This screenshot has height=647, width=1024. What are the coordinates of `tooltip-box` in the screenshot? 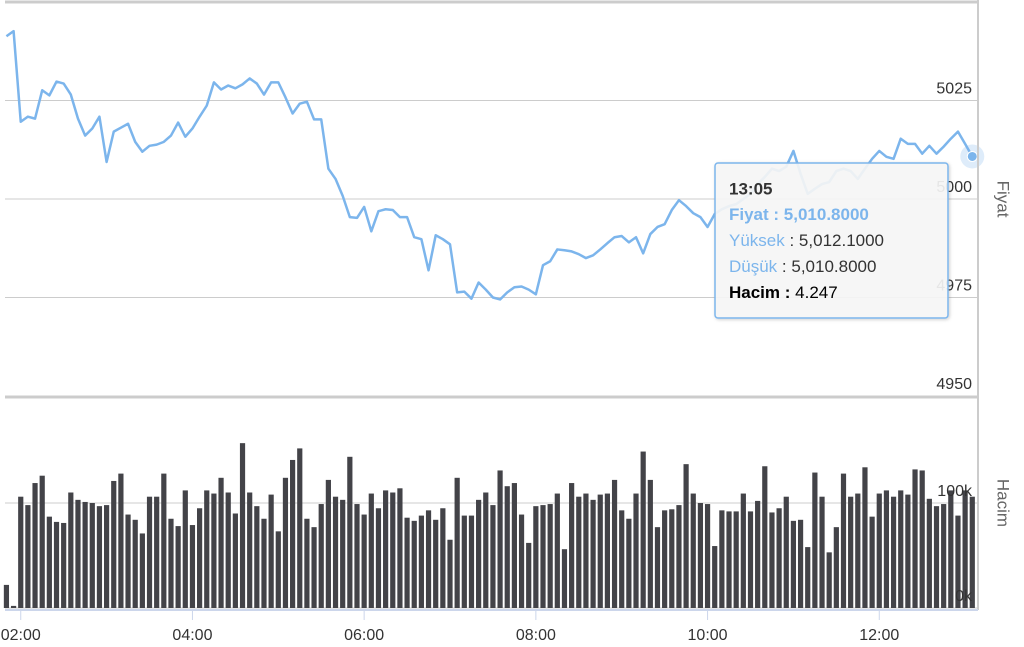 It's located at (831, 240).